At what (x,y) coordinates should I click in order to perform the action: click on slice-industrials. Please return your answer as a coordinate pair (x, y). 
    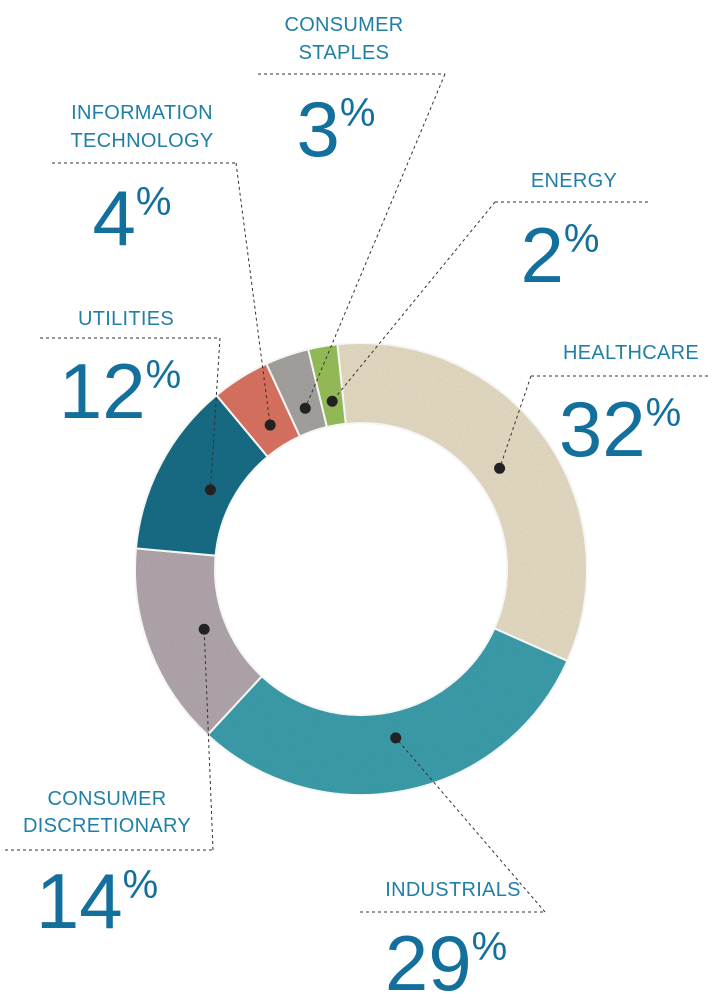
    Looking at the image, I should click on (387, 711).